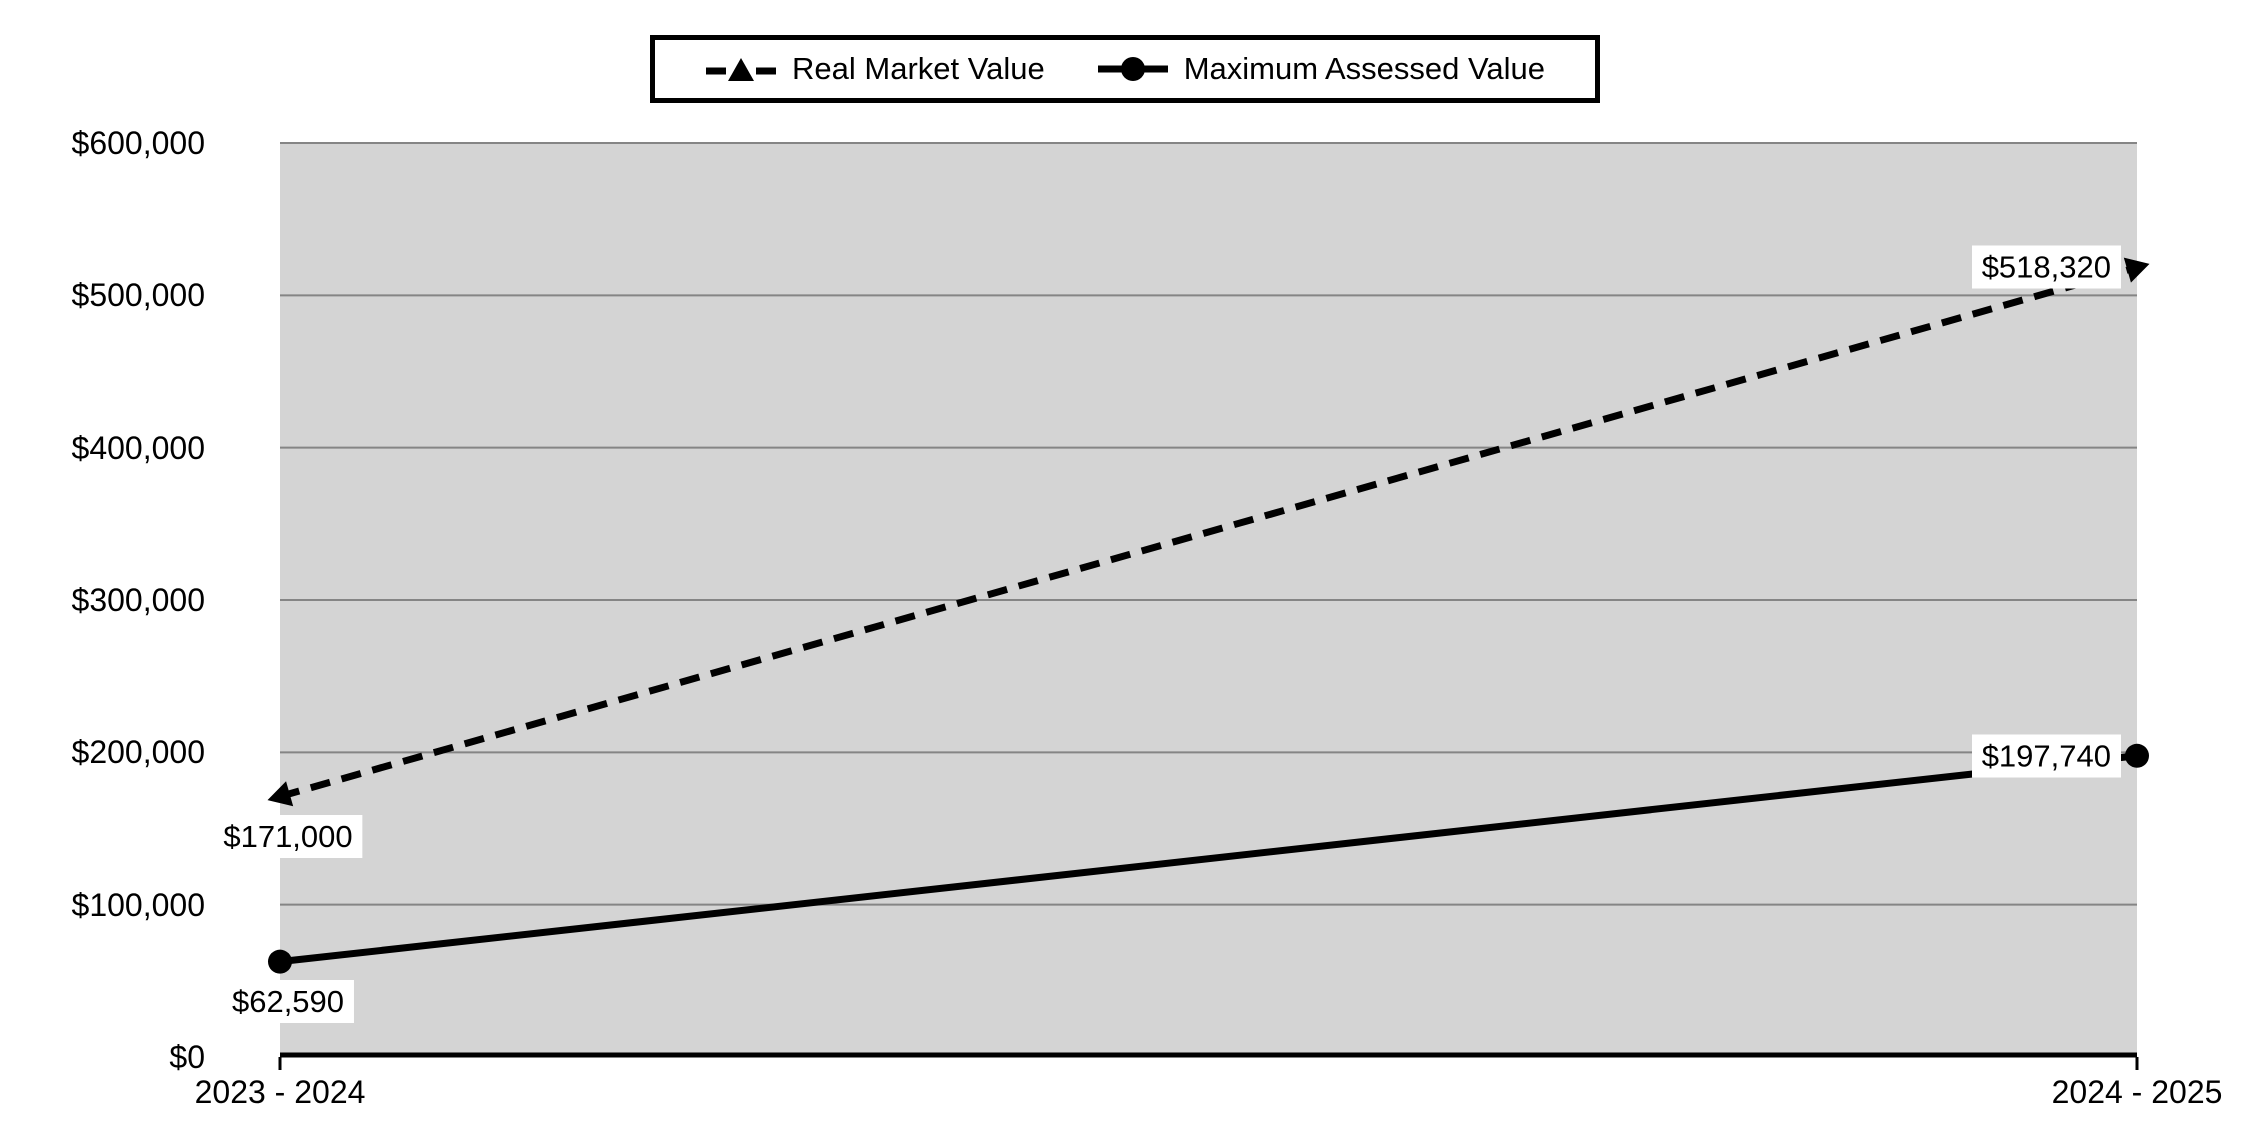 The width and height of the screenshot is (2250, 1140). I want to click on y-tick-label: $0, so click(187, 1057).